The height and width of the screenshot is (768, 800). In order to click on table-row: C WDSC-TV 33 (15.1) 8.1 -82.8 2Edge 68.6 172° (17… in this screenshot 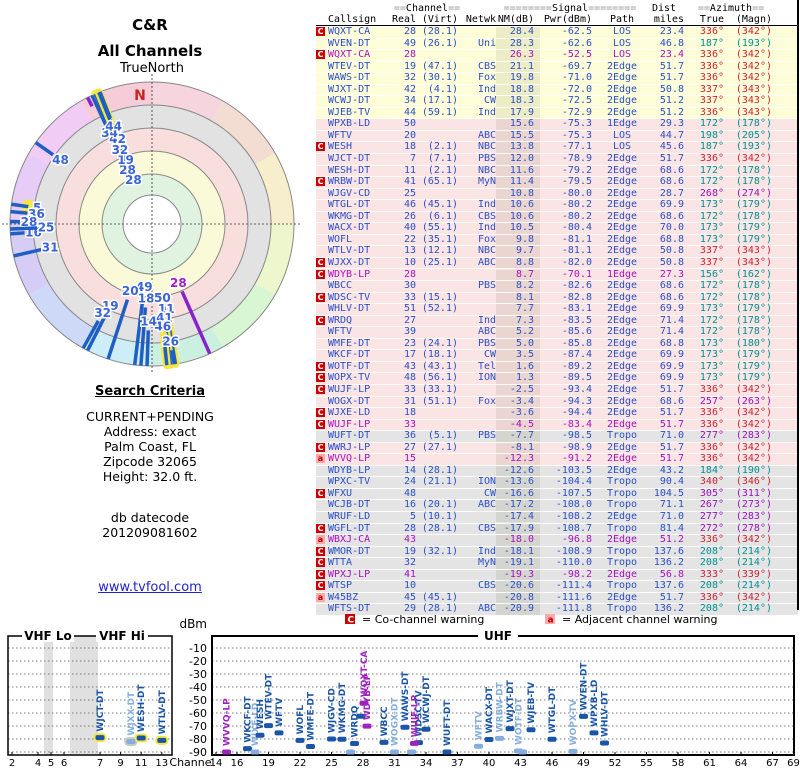, I will do `click(557, 298)`.